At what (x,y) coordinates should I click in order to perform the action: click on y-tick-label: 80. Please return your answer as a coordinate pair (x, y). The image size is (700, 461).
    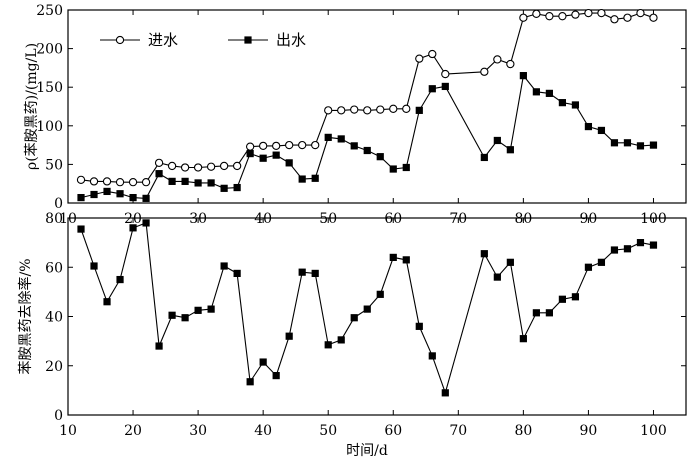
    Looking at the image, I should click on (54, 219).